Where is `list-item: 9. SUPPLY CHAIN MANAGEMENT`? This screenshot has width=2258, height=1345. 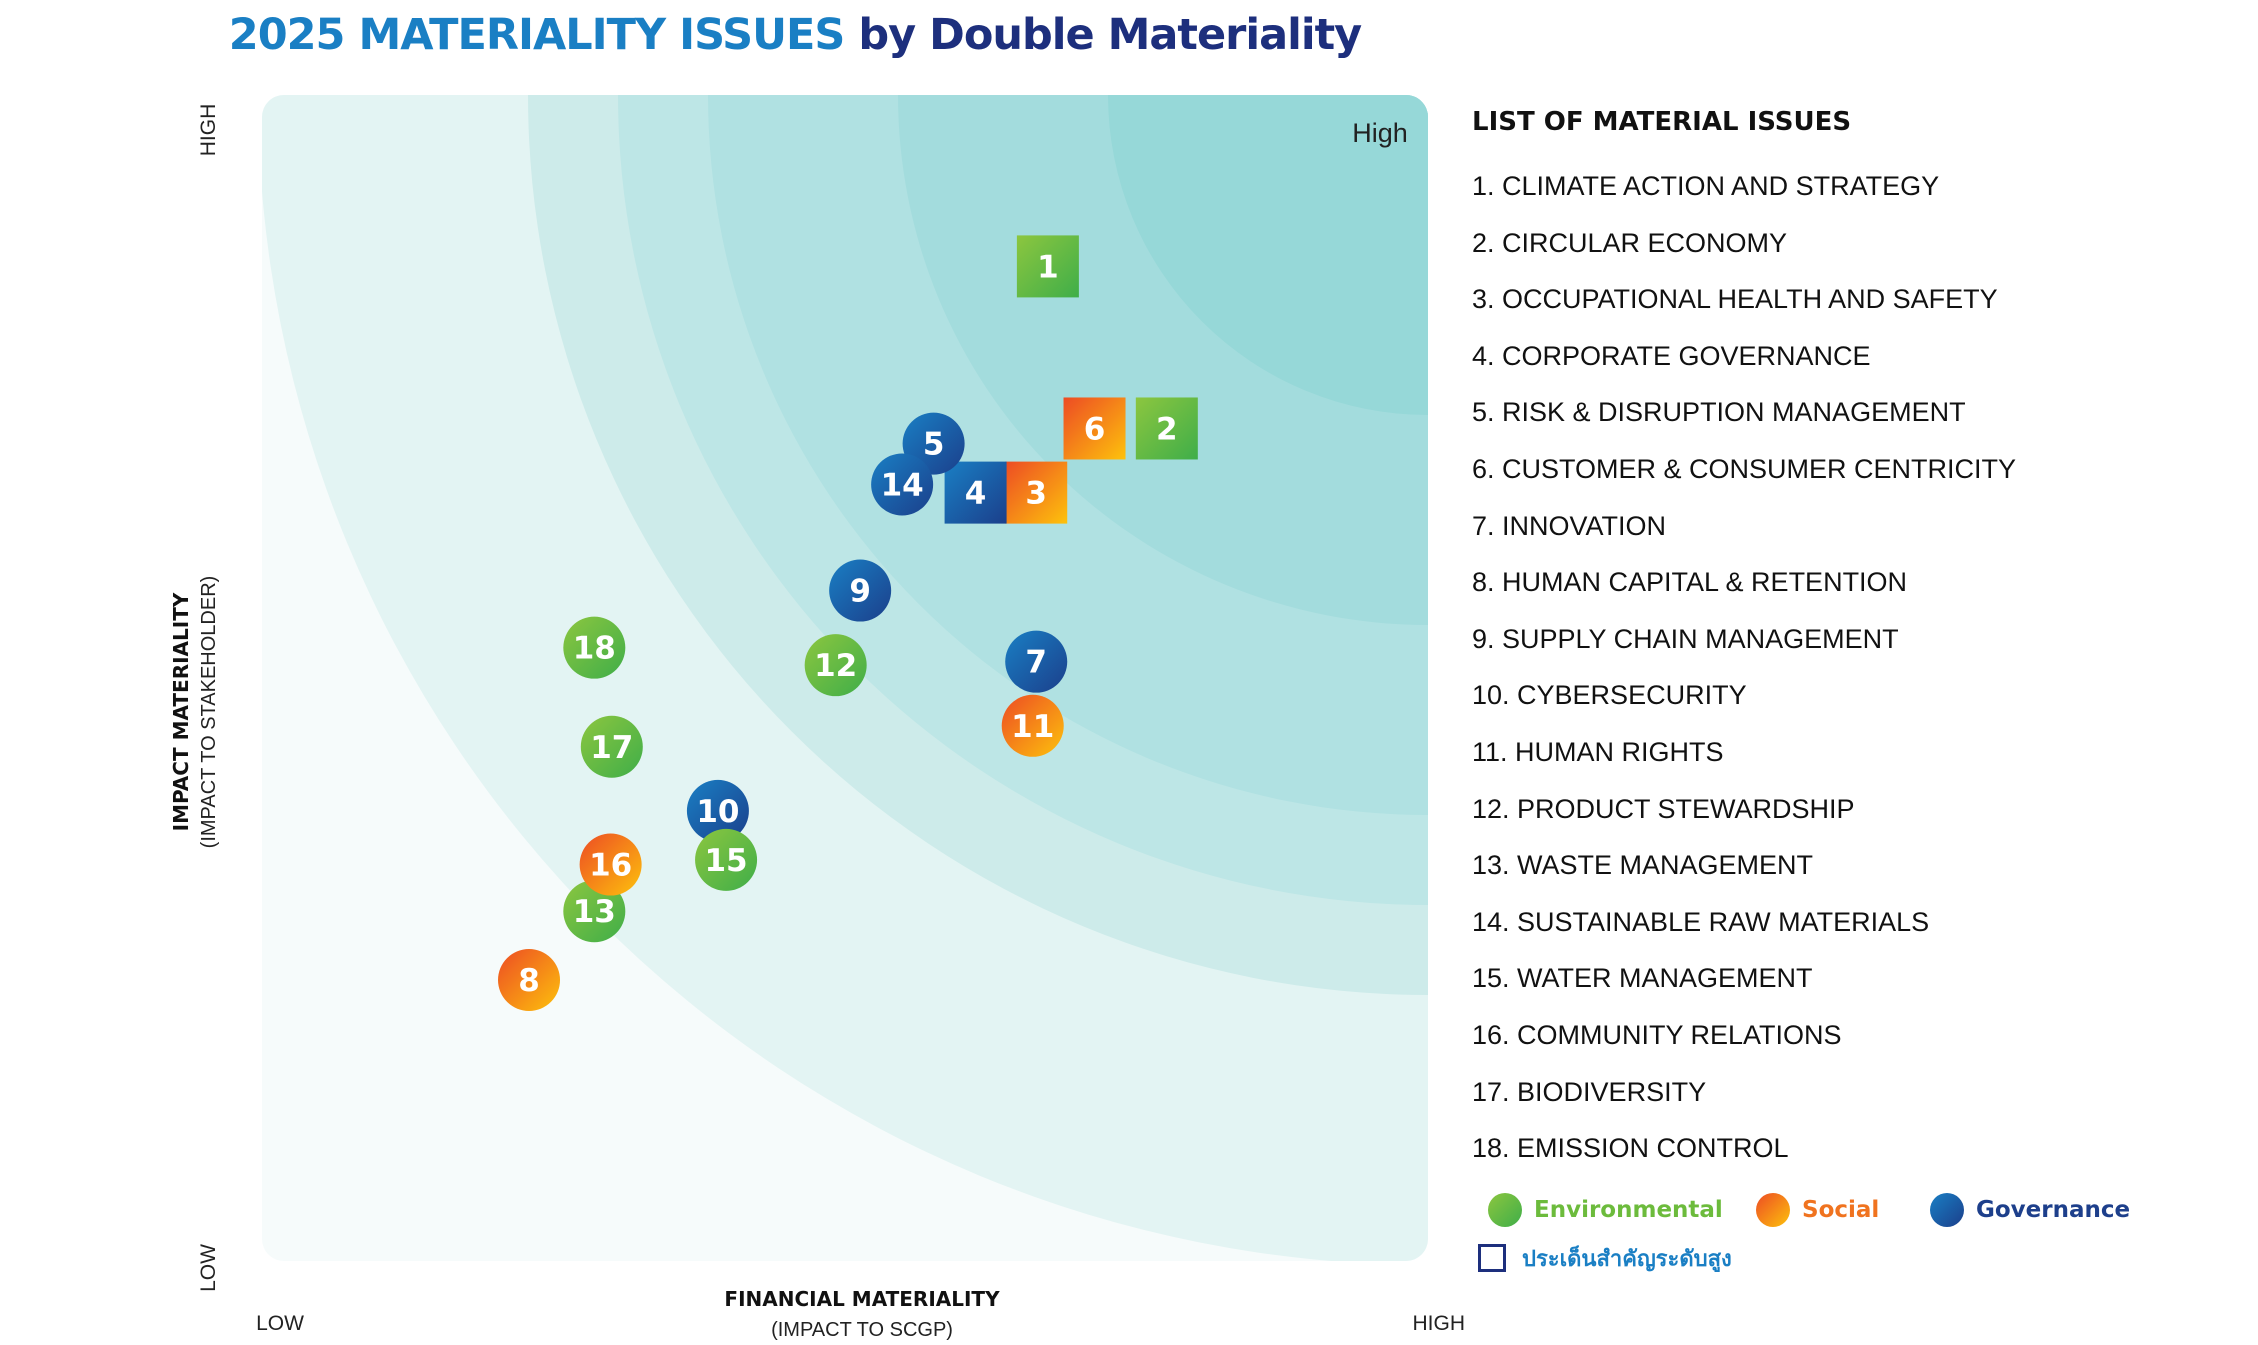
list-item: 9. SUPPLY CHAIN MANAGEMENT is located at coordinates (1685, 638).